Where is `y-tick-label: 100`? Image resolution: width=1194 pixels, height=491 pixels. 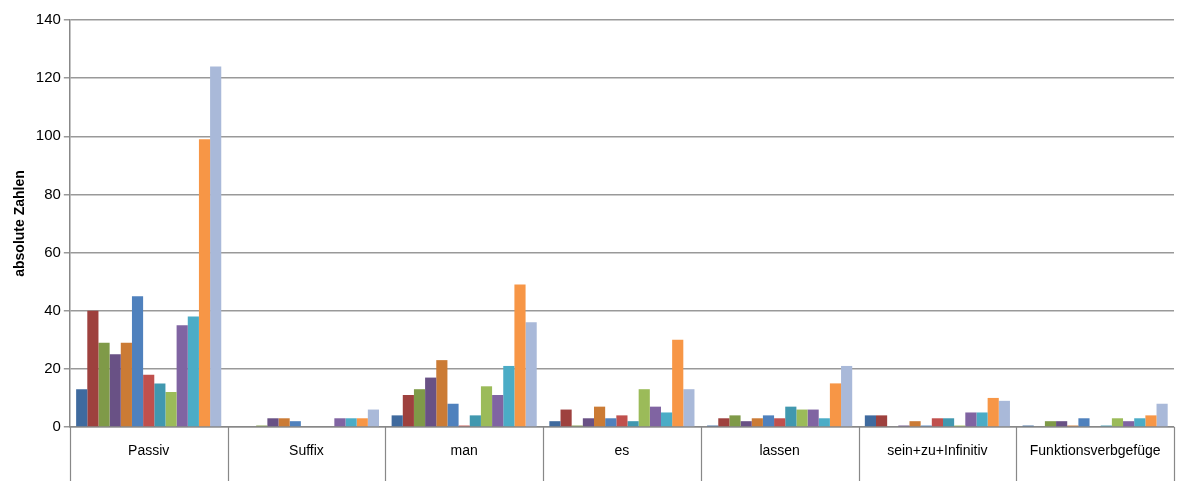
y-tick-label: 100 is located at coordinates (48, 135).